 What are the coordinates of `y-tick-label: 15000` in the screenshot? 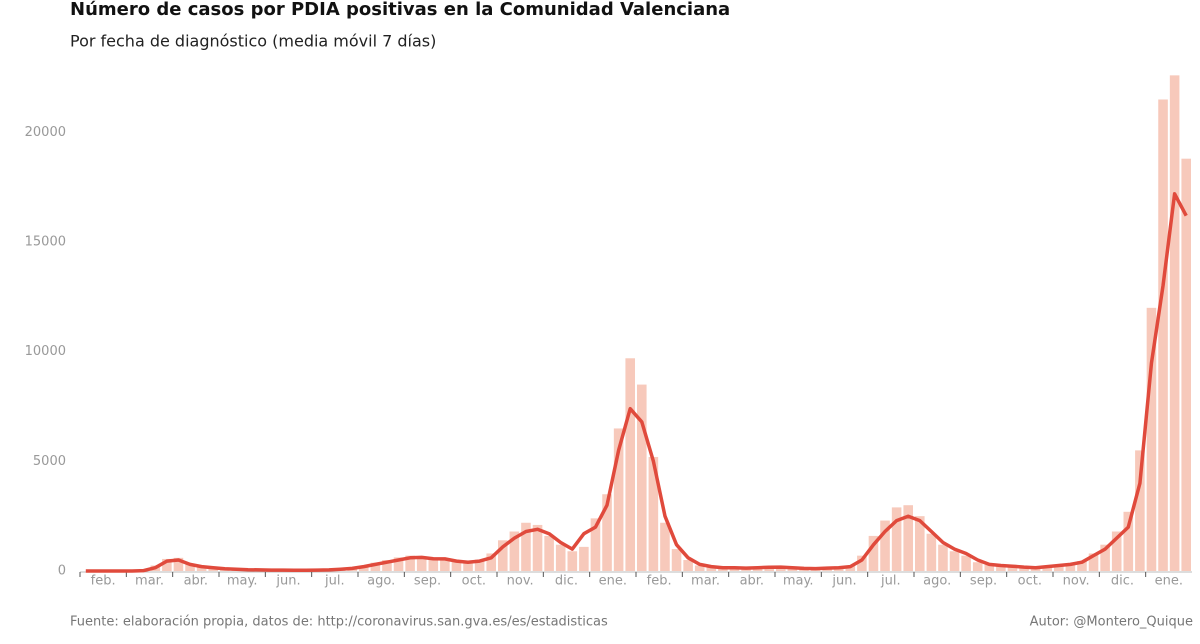 It's located at (45, 242).